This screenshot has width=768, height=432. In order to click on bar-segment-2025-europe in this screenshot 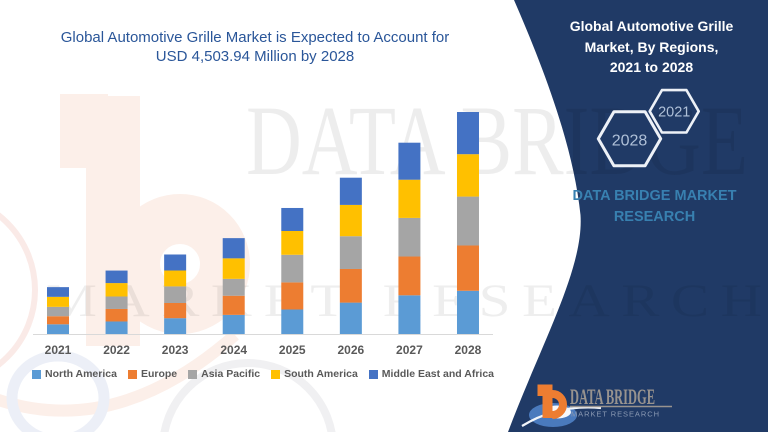, I will do `click(292, 296)`.